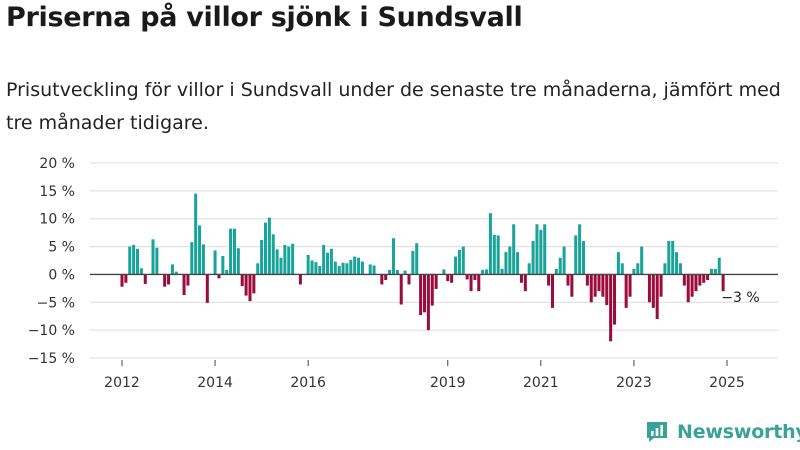  I want to click on y-tick-label: −15 %, so click(51, 359).